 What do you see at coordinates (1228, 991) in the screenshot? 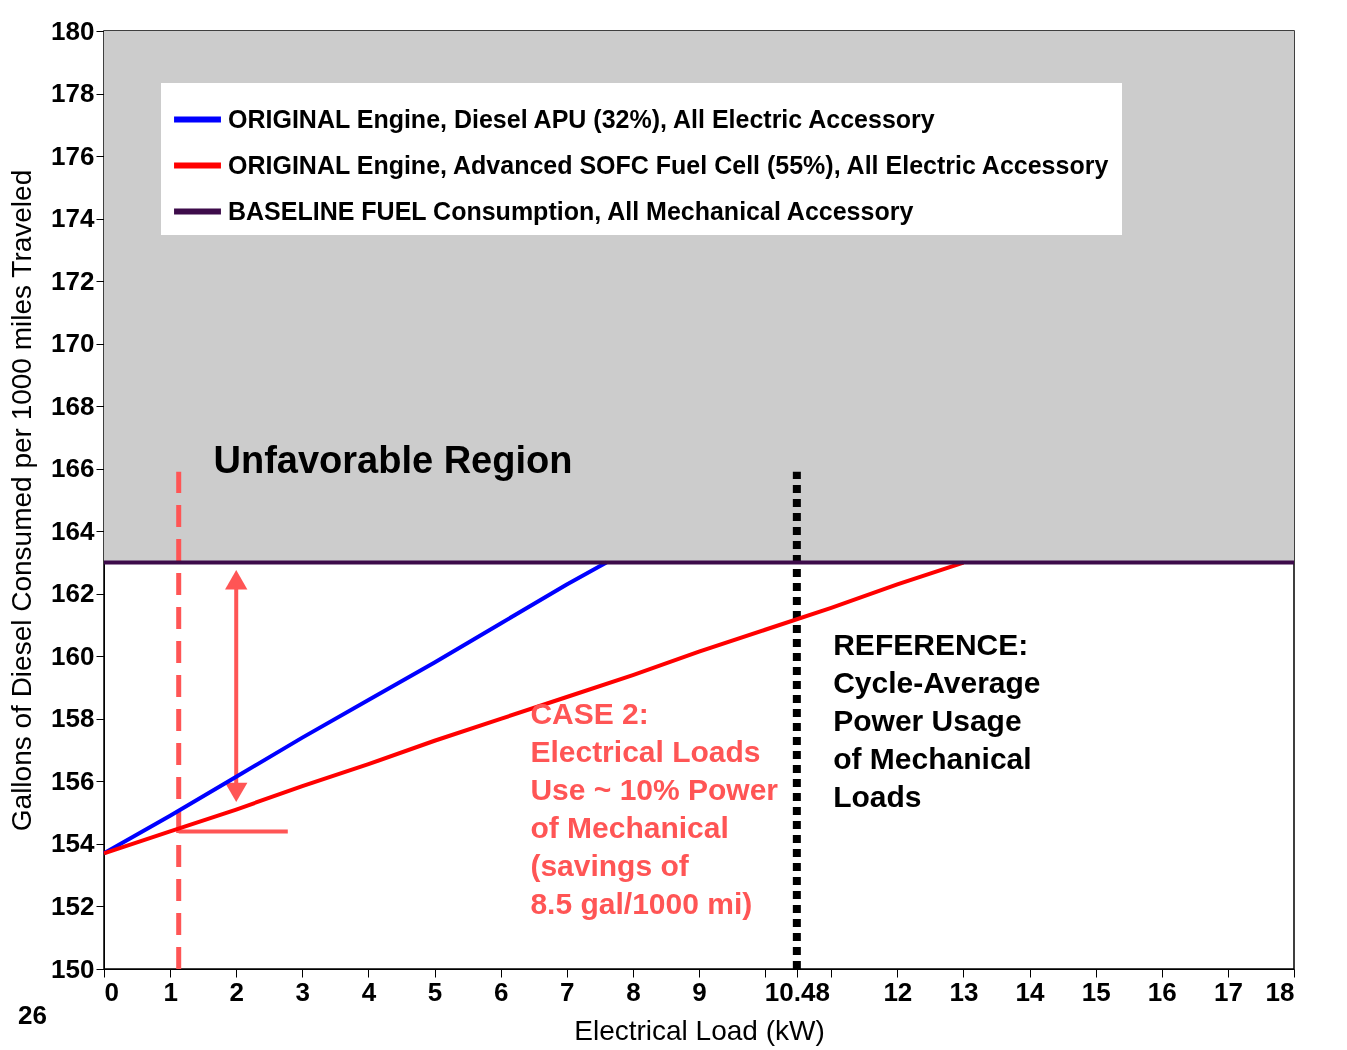
I see `x-tick-label: 17` at bounding box center [1228, 991].